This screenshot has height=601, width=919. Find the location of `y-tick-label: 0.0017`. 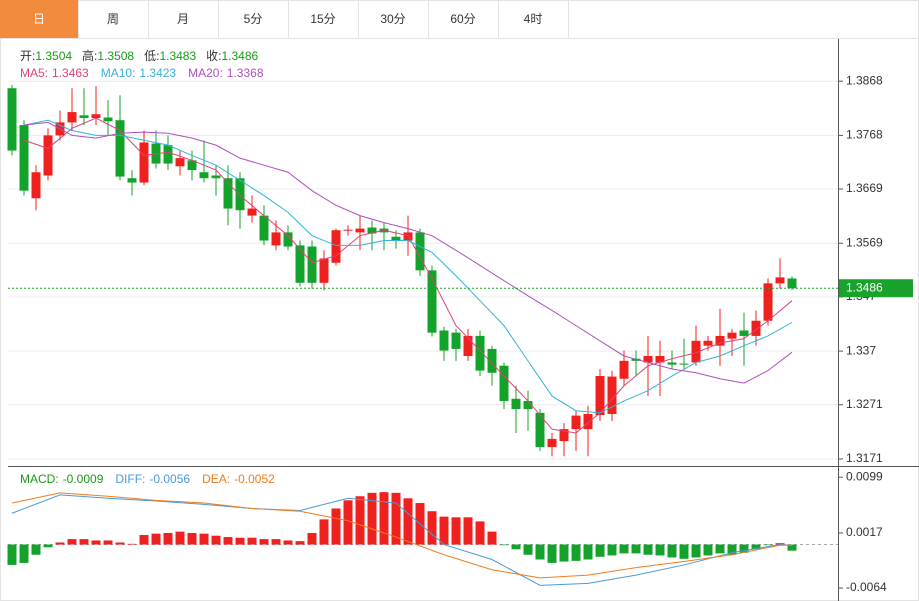

y-tick-label: 0.0017 is located at coordinates (864, 532).